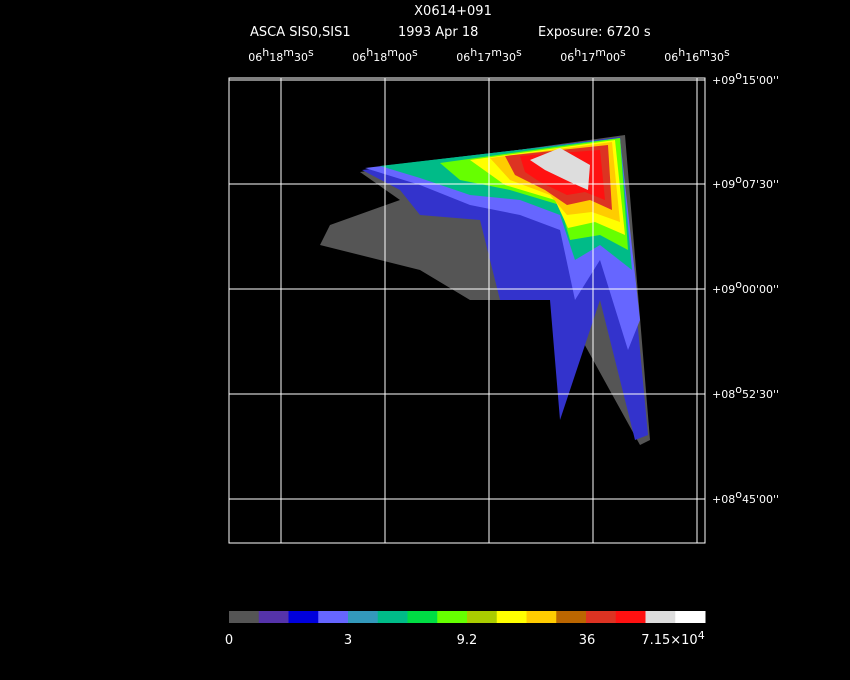  I want to click on date: 1993 Apr 18, so click(438, 32).